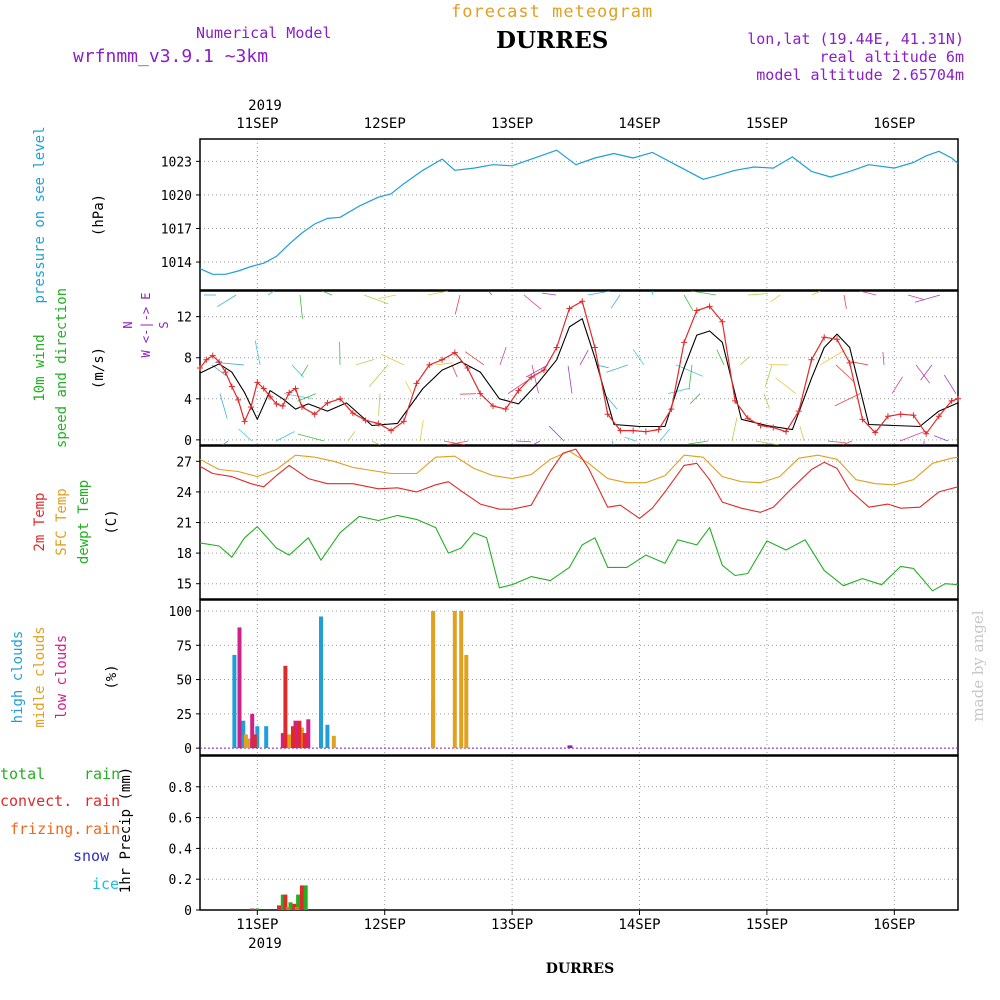 This screenshot has height=1000, width=1000. I want to click on x-tick-label-bottom: 14SEP, so click(639, 925).